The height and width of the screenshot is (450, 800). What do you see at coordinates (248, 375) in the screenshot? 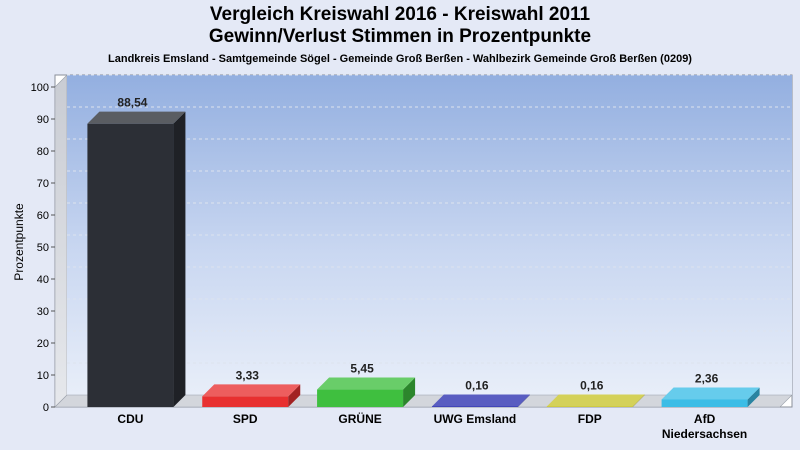
I see `bar-value-label: 3,33` at bounding box center [248, 375].